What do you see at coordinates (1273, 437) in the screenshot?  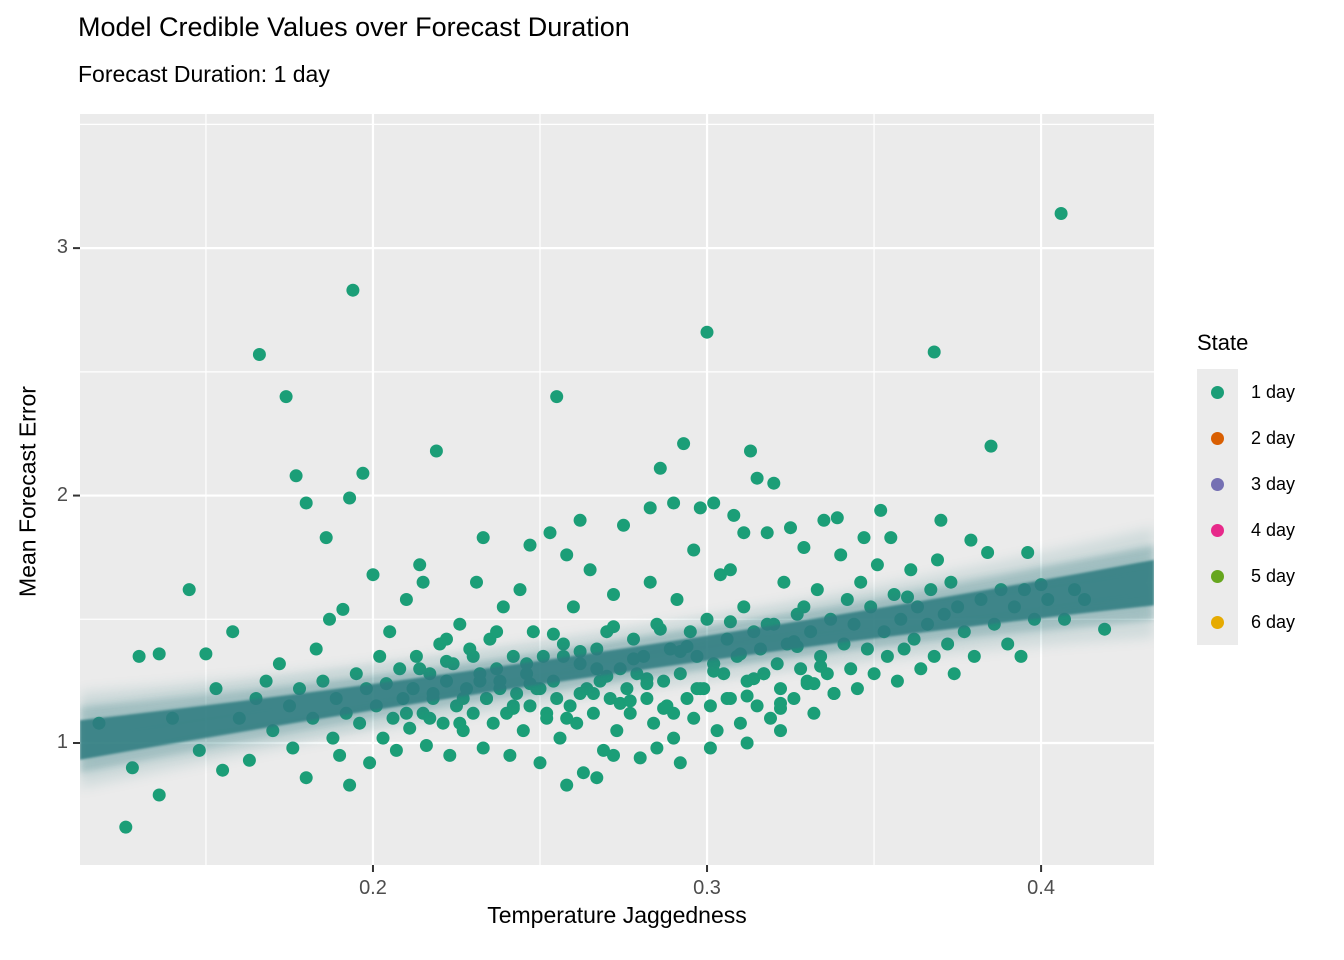 I see `legend-label: 2 day` at bounding box center [1273, 437].